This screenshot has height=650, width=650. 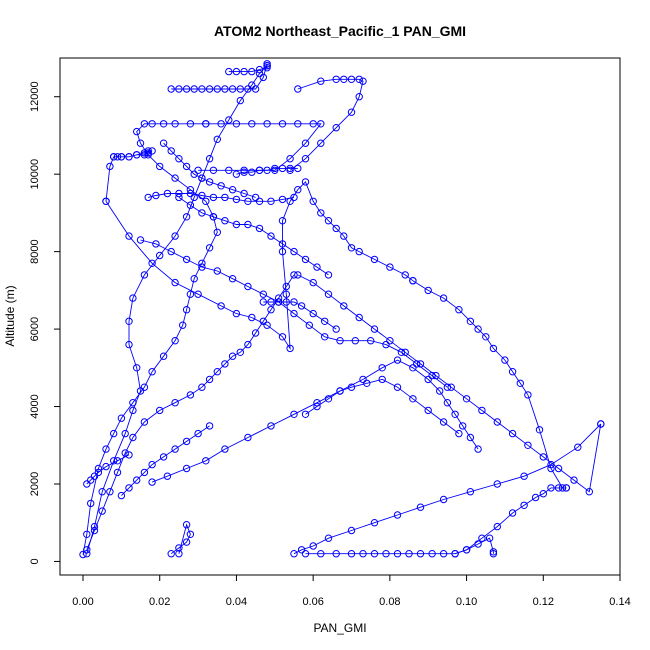 What do you see at coordinates (35, 329) in the screenshot?
I see `y-tick-label: 6000` at bounding box center [35, 329].